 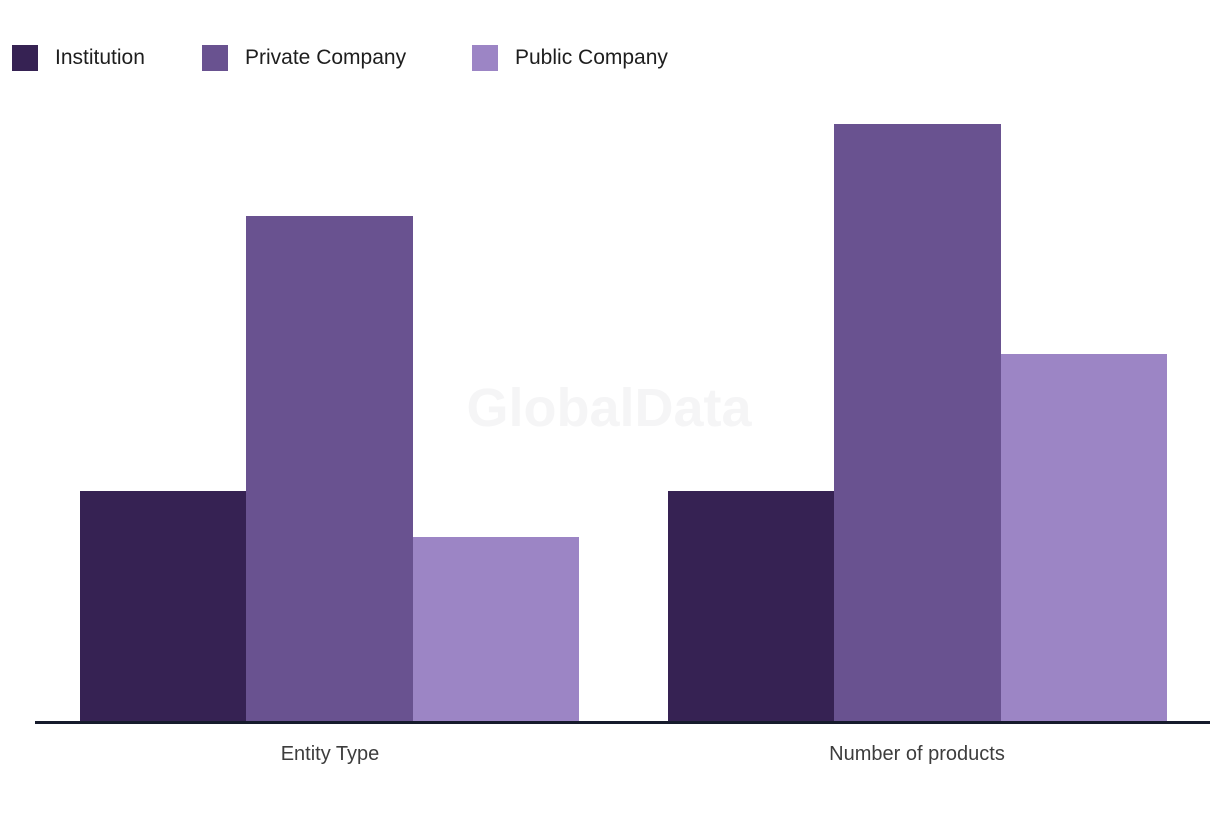 What do you see at coordinates (100, 57) in the screenshot?
I see `legend-label-institution: Institution` at bounding box center [100, 57].